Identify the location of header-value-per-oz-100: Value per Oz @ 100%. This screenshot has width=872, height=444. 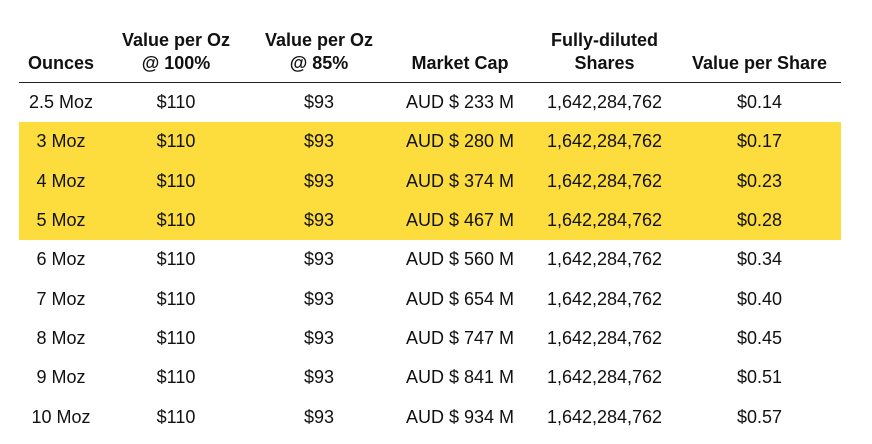
(176, 41).